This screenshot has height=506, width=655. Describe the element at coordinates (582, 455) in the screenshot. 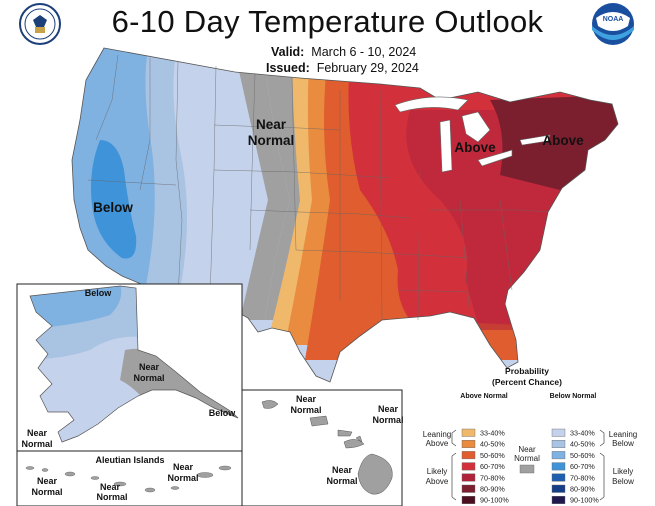

I see `legend-below-range-label-2: 50-60%` at that location.